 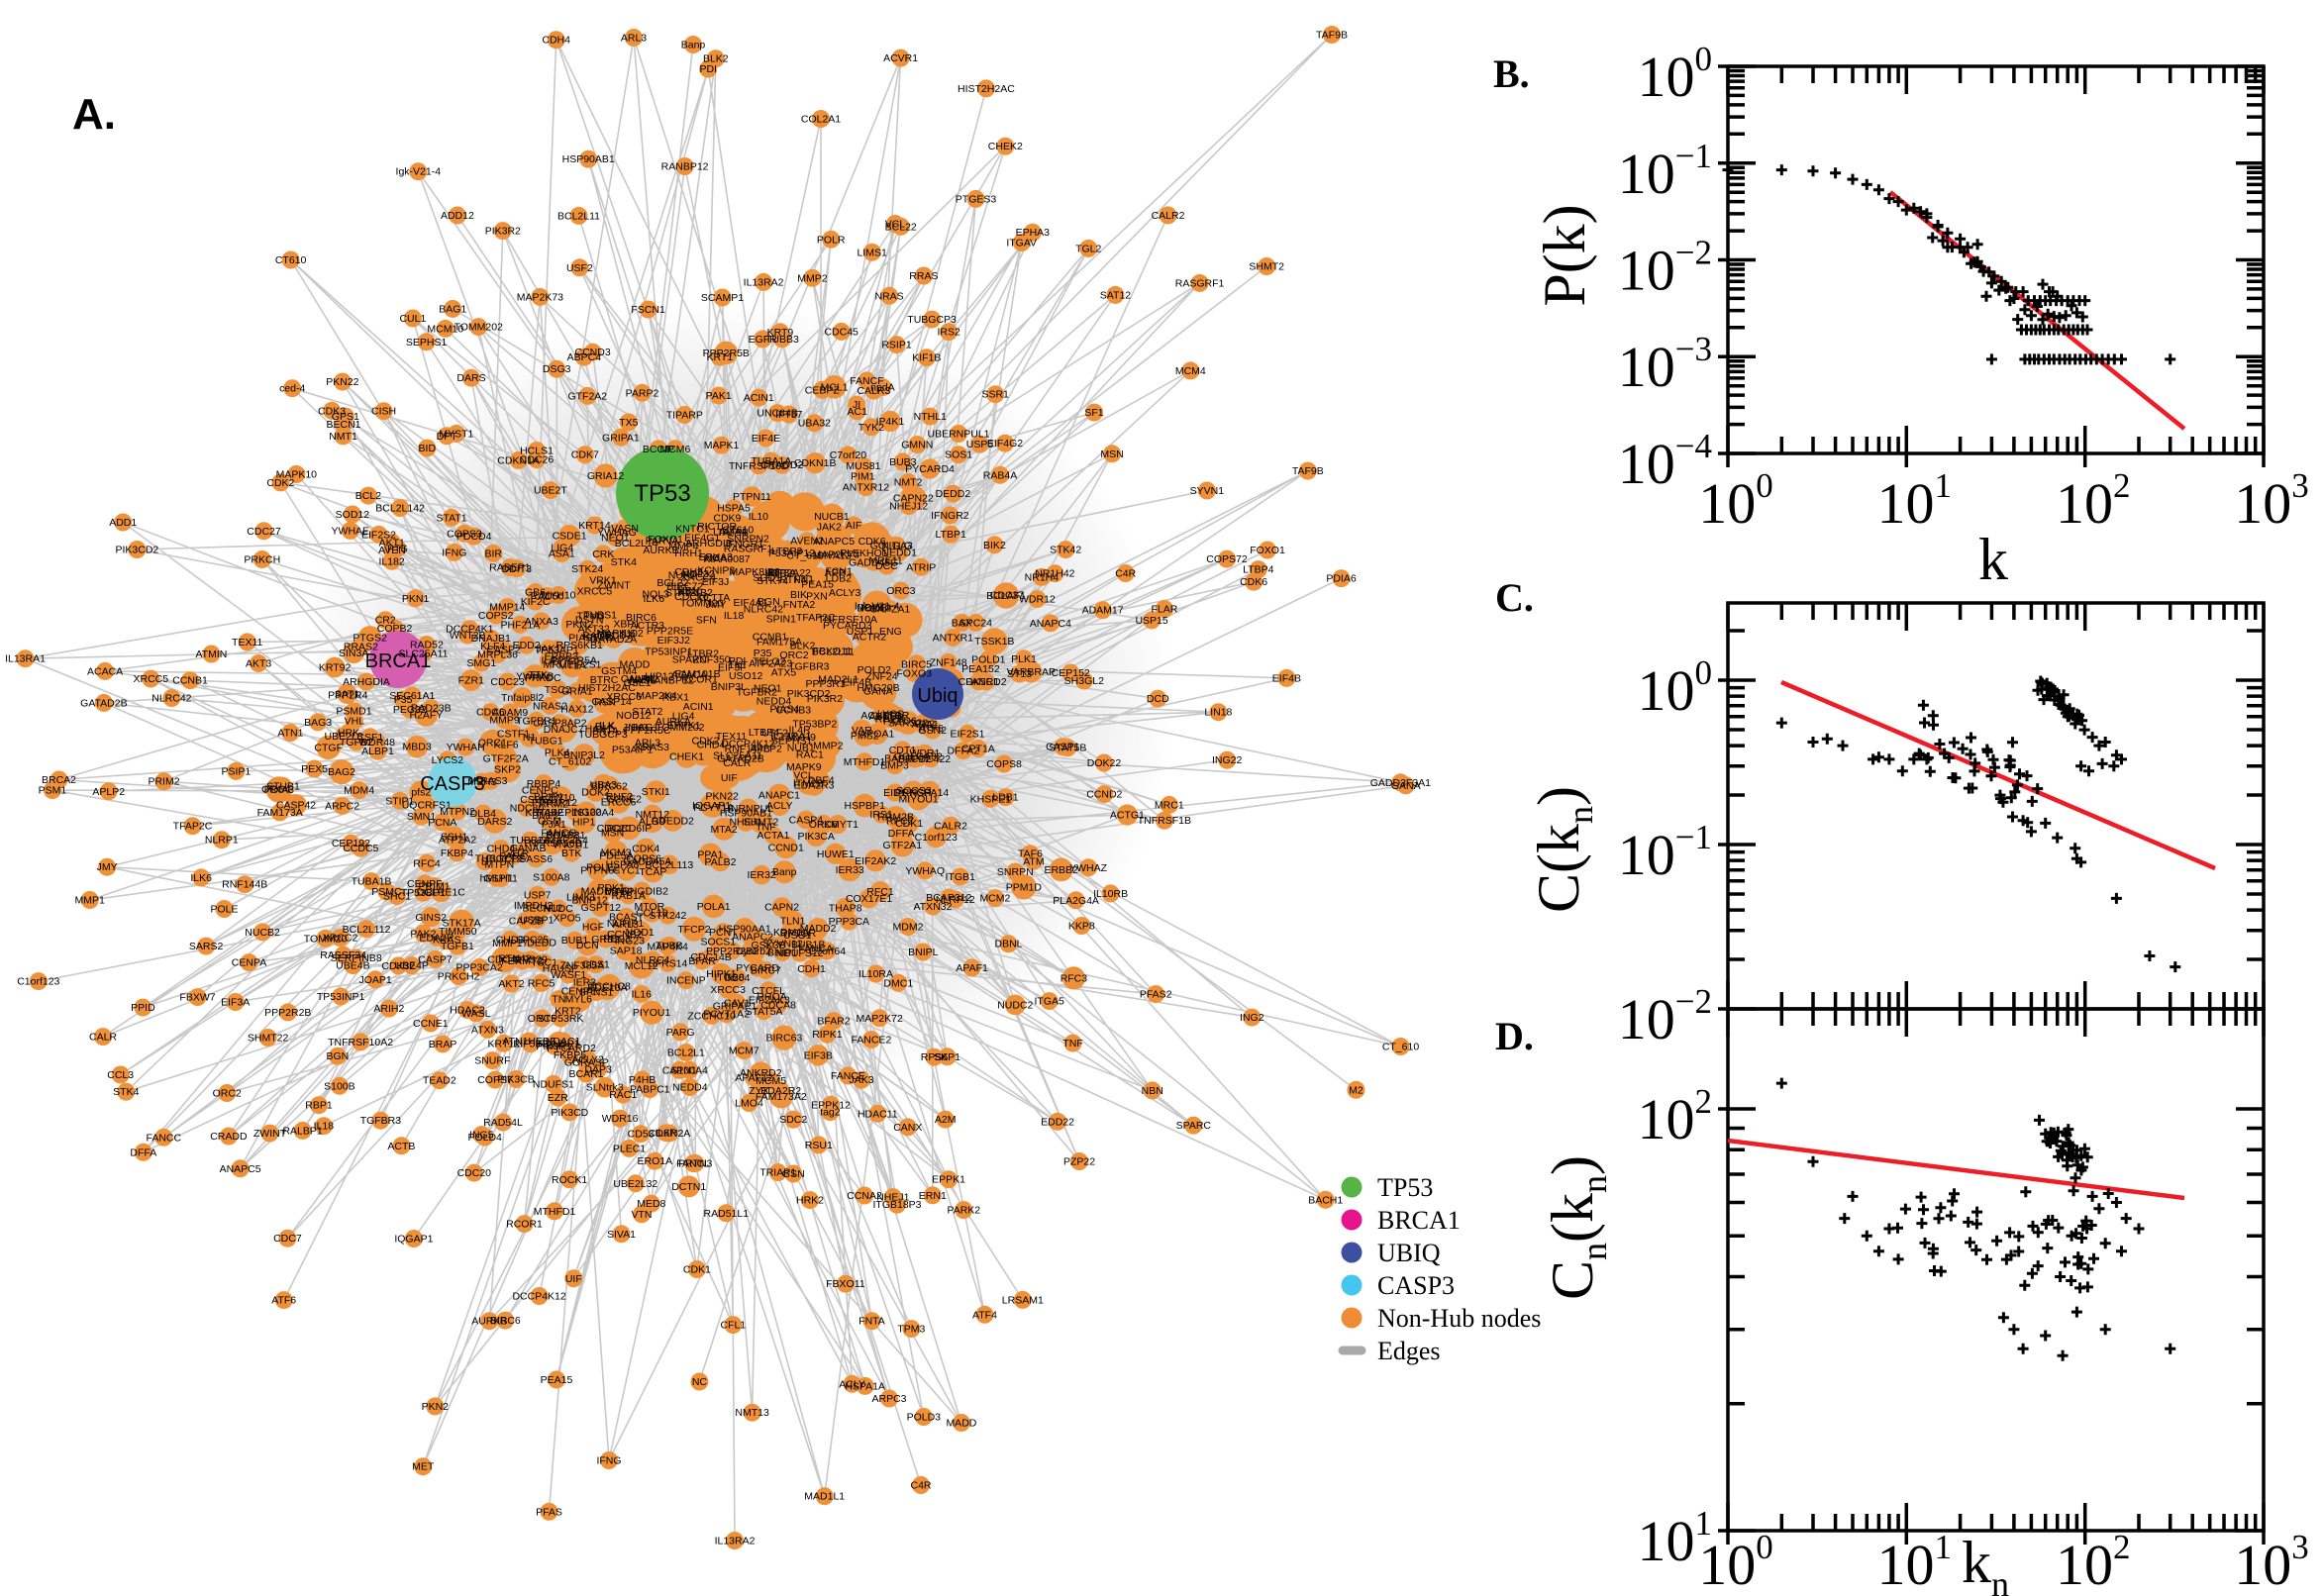 What do you see at coordinates (694, 930) in the screenshot?
I see `svg-text: TFCP2` at bounding box center [694, 930].